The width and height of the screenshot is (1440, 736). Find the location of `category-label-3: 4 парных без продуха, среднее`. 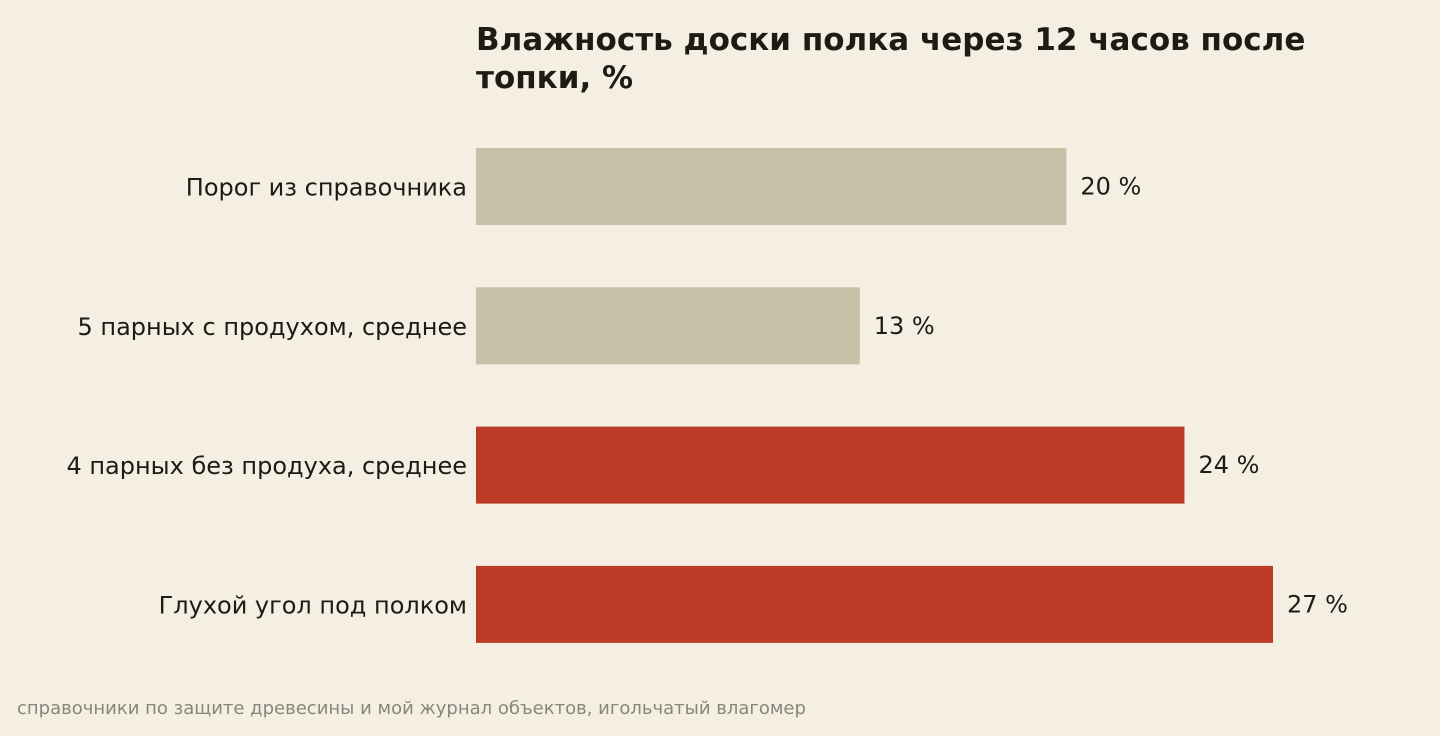

category-label-3: 4 парных без продуха, среднее is located at coordinates (266, 466).